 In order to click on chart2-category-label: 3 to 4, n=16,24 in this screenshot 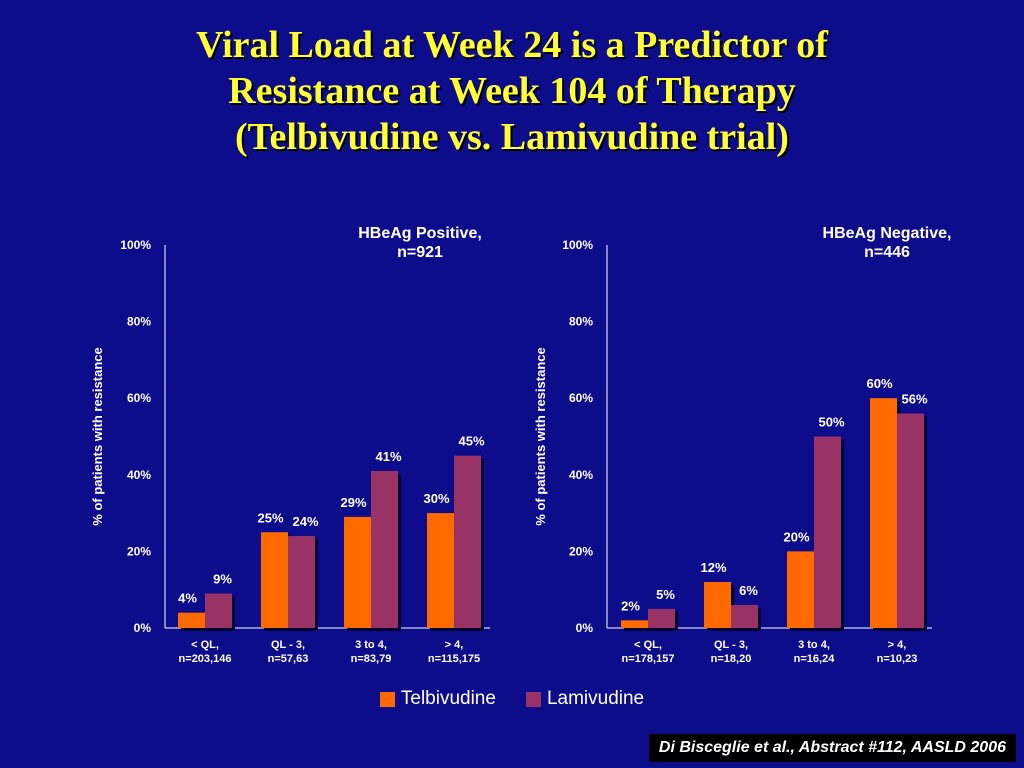, I will do `click(815, 652)`.